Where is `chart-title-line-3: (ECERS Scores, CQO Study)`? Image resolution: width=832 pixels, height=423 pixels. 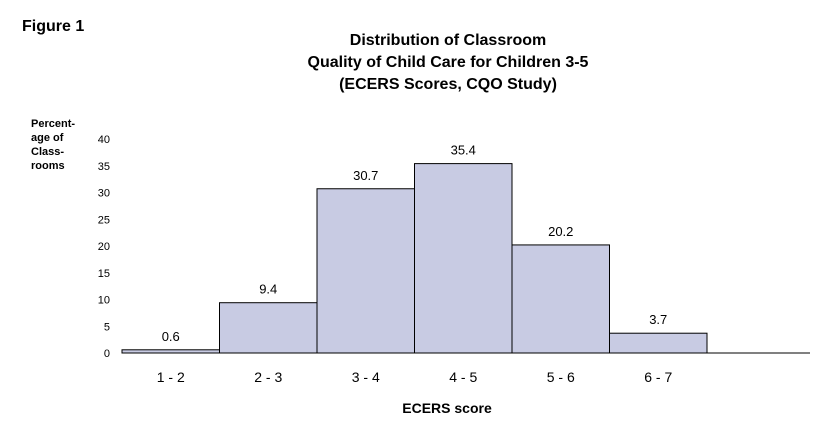
chart-title-line-3: (ECERS Scores, CQO Study) is located at coordinates (448, 84).